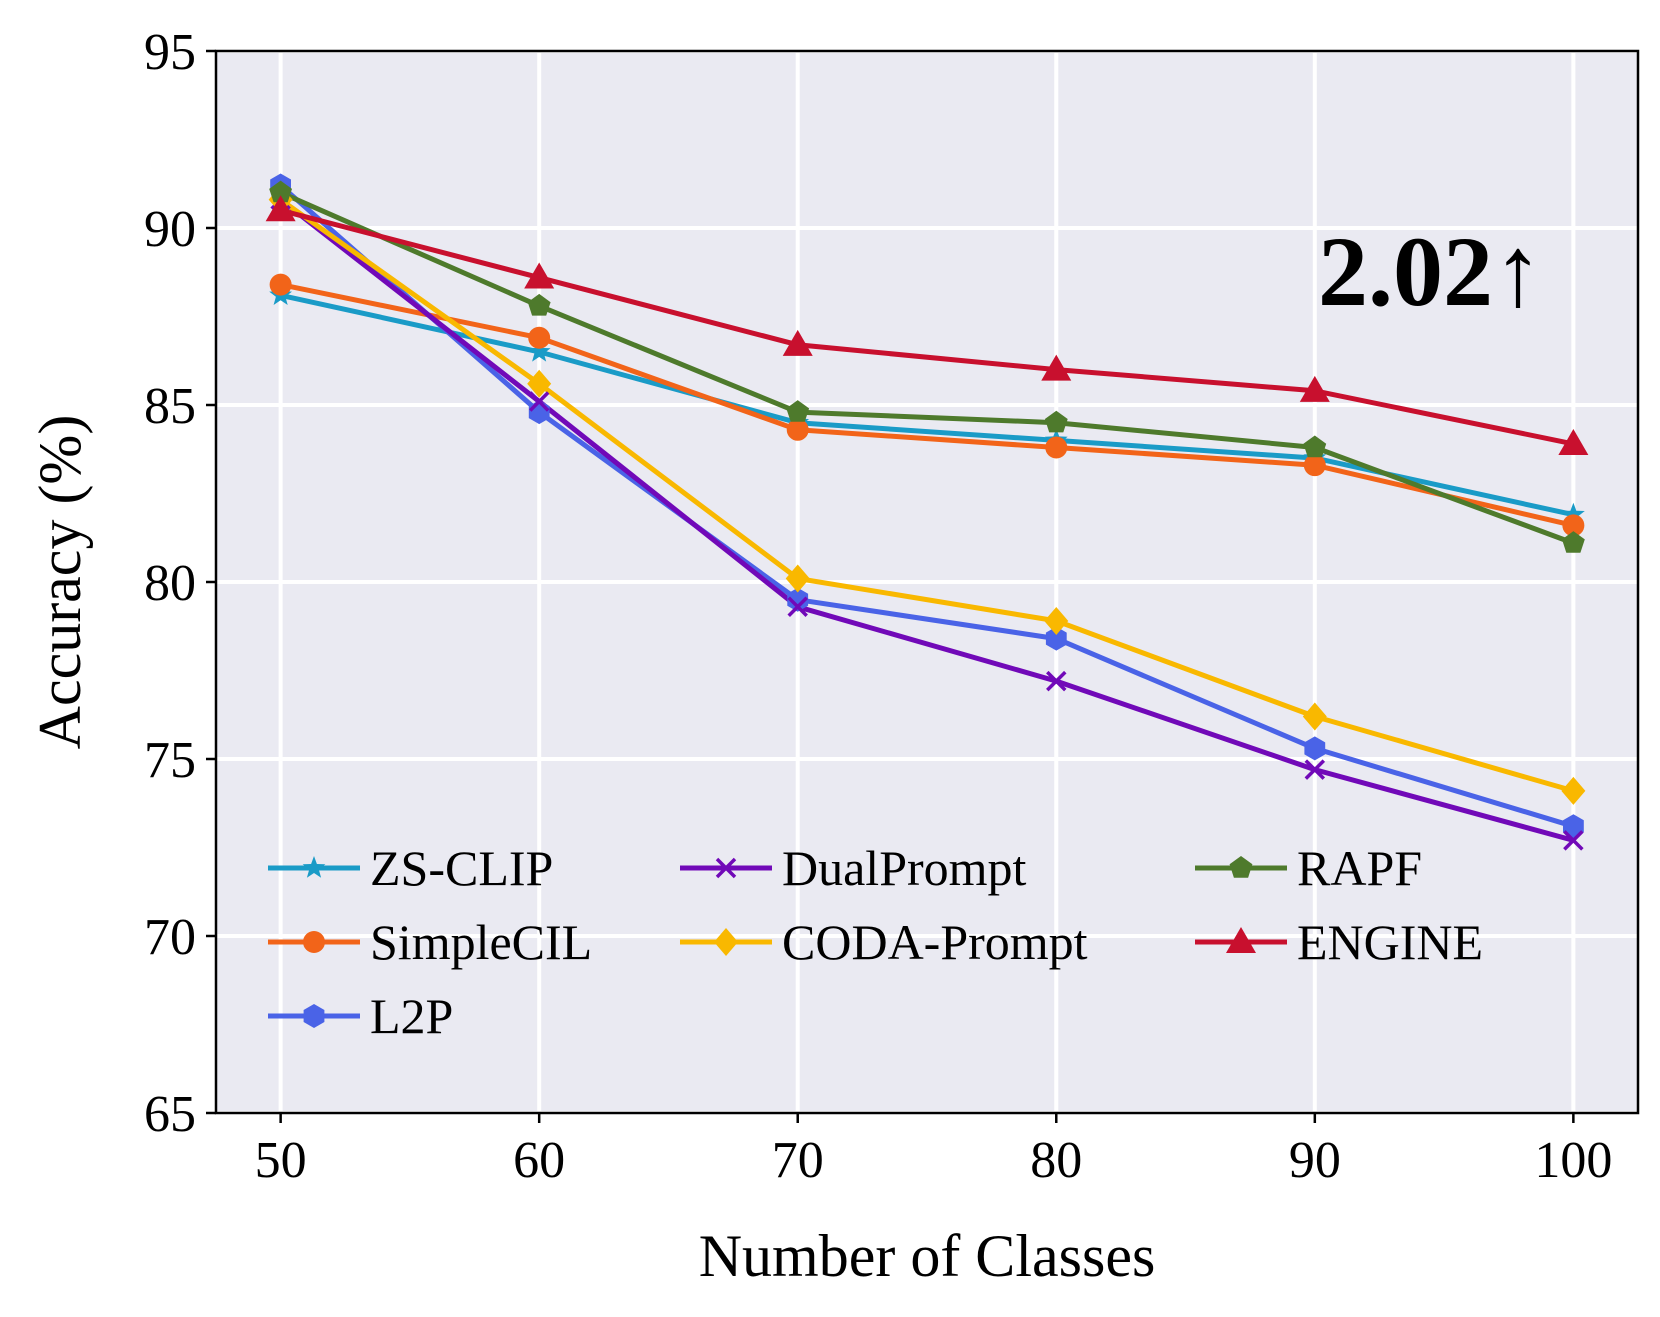 The width and height of the screenshot is (1660, 1317). What do you see at coordinates (1573, 1160) in the screenshot?
I see `x-tick-label: 100` at bounding box center [1573, 1160].